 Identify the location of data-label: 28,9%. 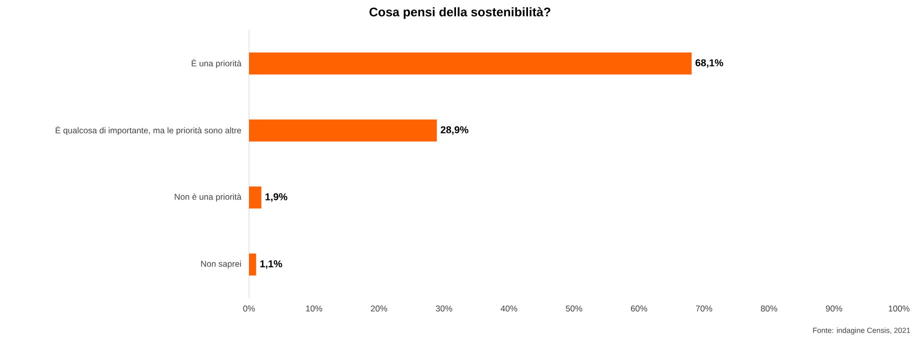
(454, 130).